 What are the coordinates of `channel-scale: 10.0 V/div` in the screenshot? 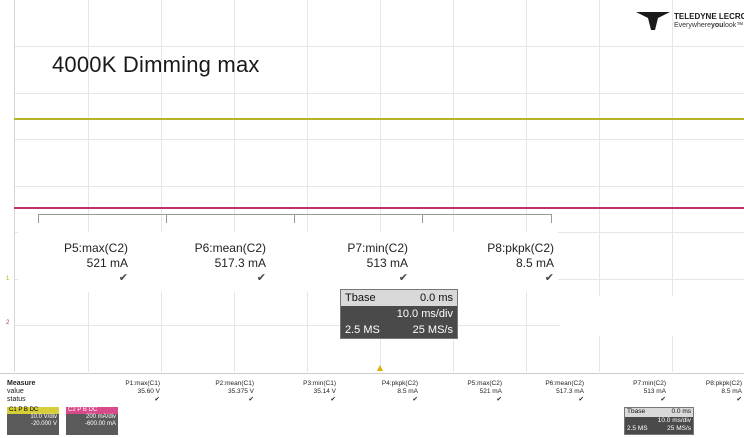 It's located at (43, 417).